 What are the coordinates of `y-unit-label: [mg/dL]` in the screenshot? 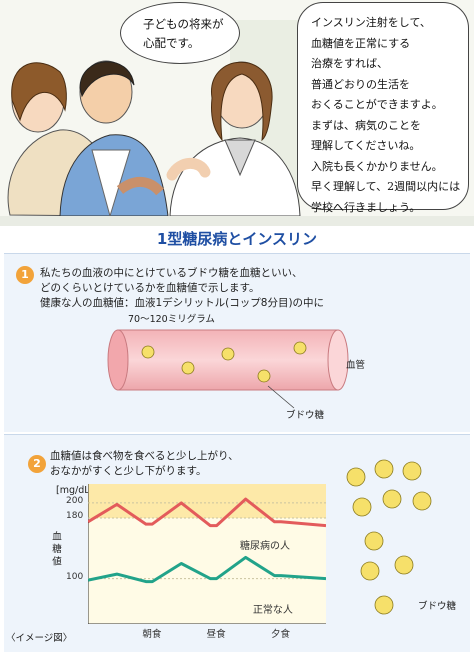 It's located at (75, 490).